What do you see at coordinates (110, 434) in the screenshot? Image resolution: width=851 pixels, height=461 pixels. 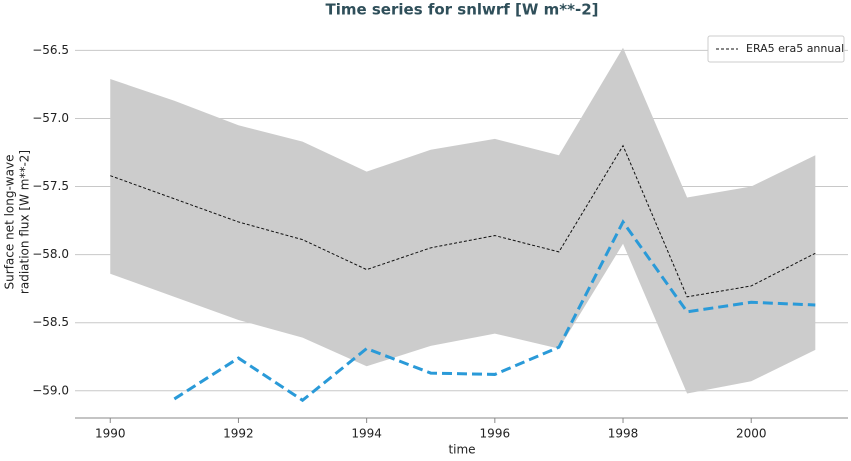 I see `x-tick-label: 1990` at bounding box center [110, 434].